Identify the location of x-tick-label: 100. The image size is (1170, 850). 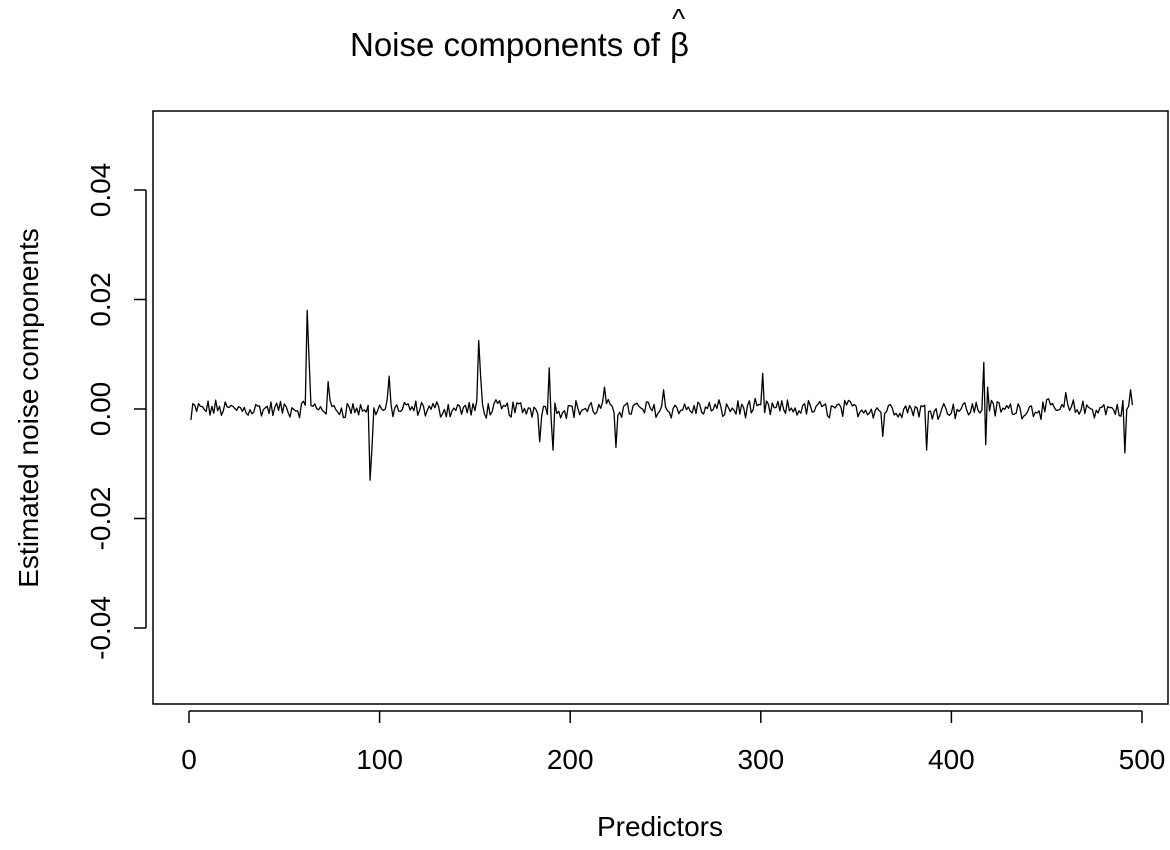
(379, 759).